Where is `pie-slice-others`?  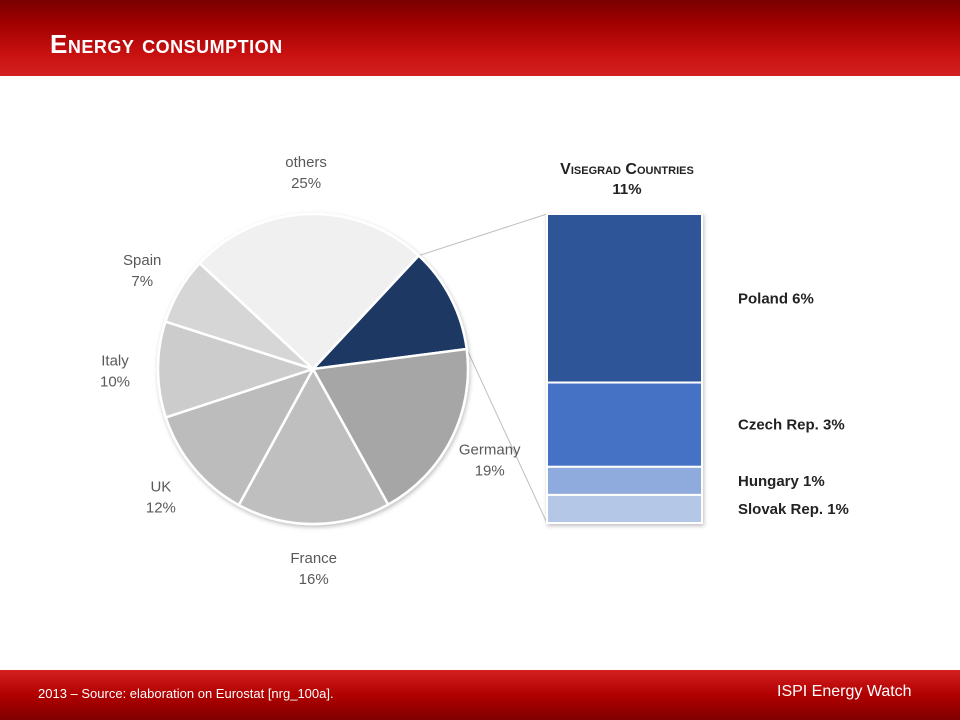
pie-slice-others is located at coordinates (309, 291).